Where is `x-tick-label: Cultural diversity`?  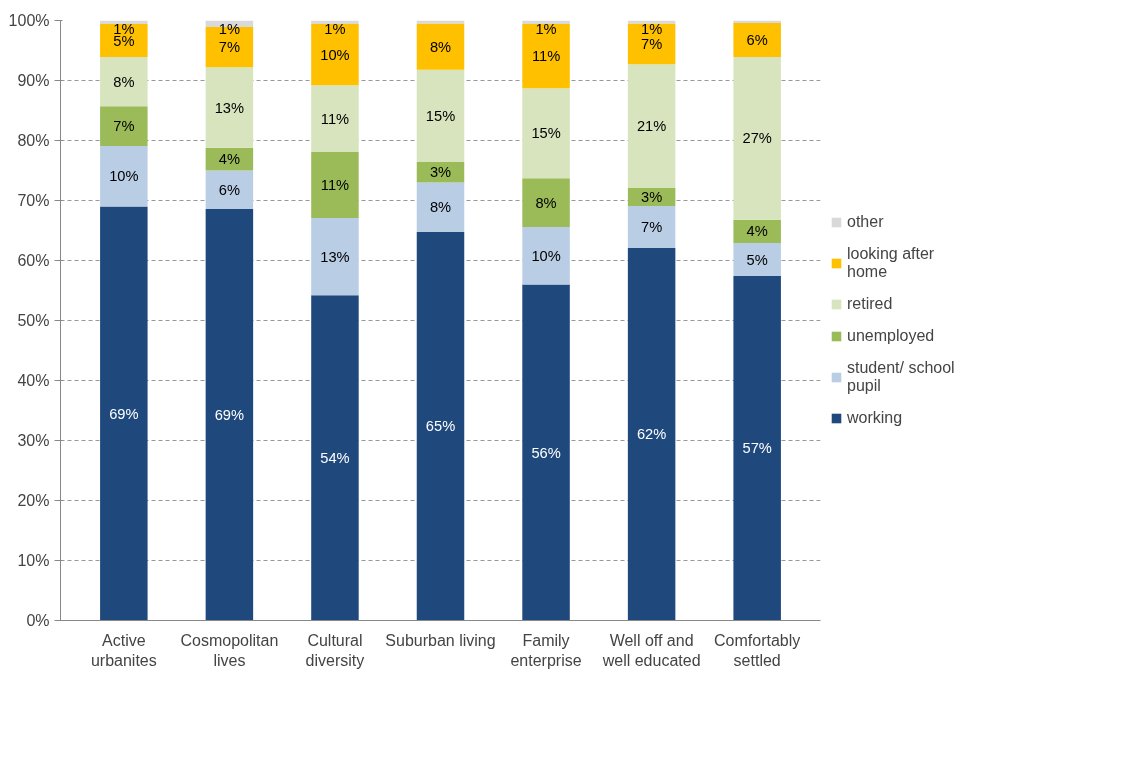
x-tick-label: Cultural diversity is located at coordinates (335, 650).